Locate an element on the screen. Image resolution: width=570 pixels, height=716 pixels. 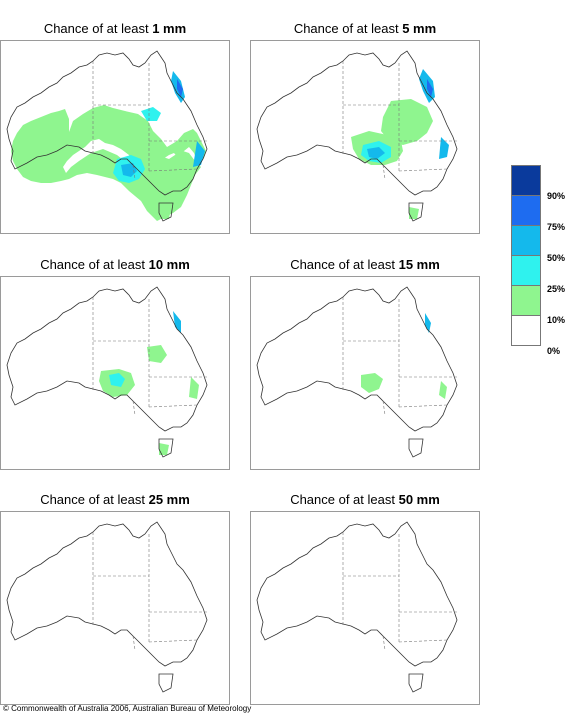
legend-label-10: 10% is located at coordinates (556, 320).